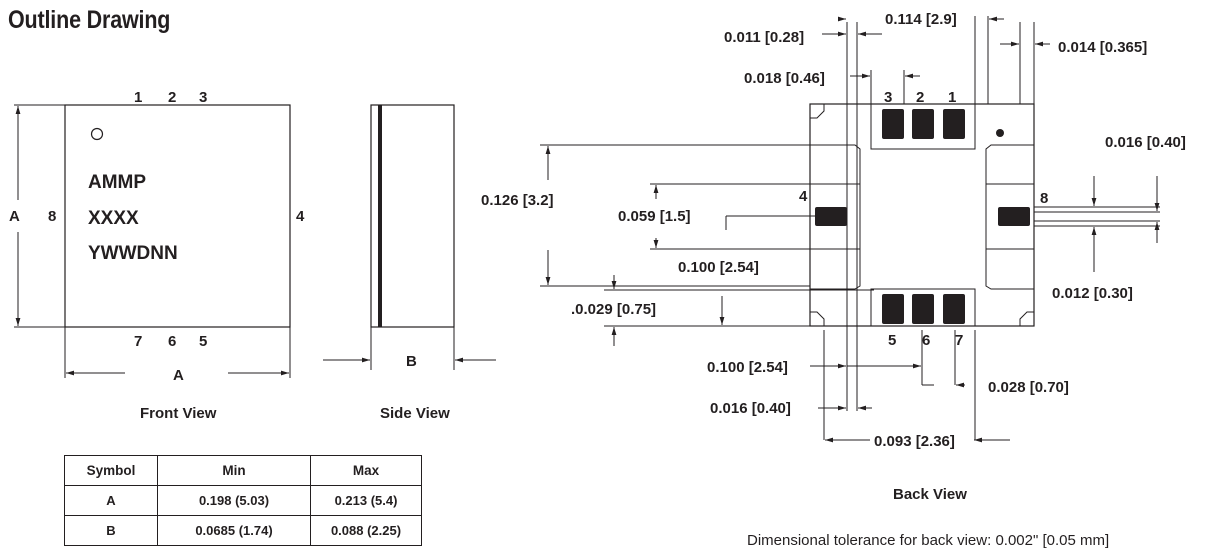 This screenshot has height=558, width=1205. I want to click on back-pin-7: 7, so click(959, 340).